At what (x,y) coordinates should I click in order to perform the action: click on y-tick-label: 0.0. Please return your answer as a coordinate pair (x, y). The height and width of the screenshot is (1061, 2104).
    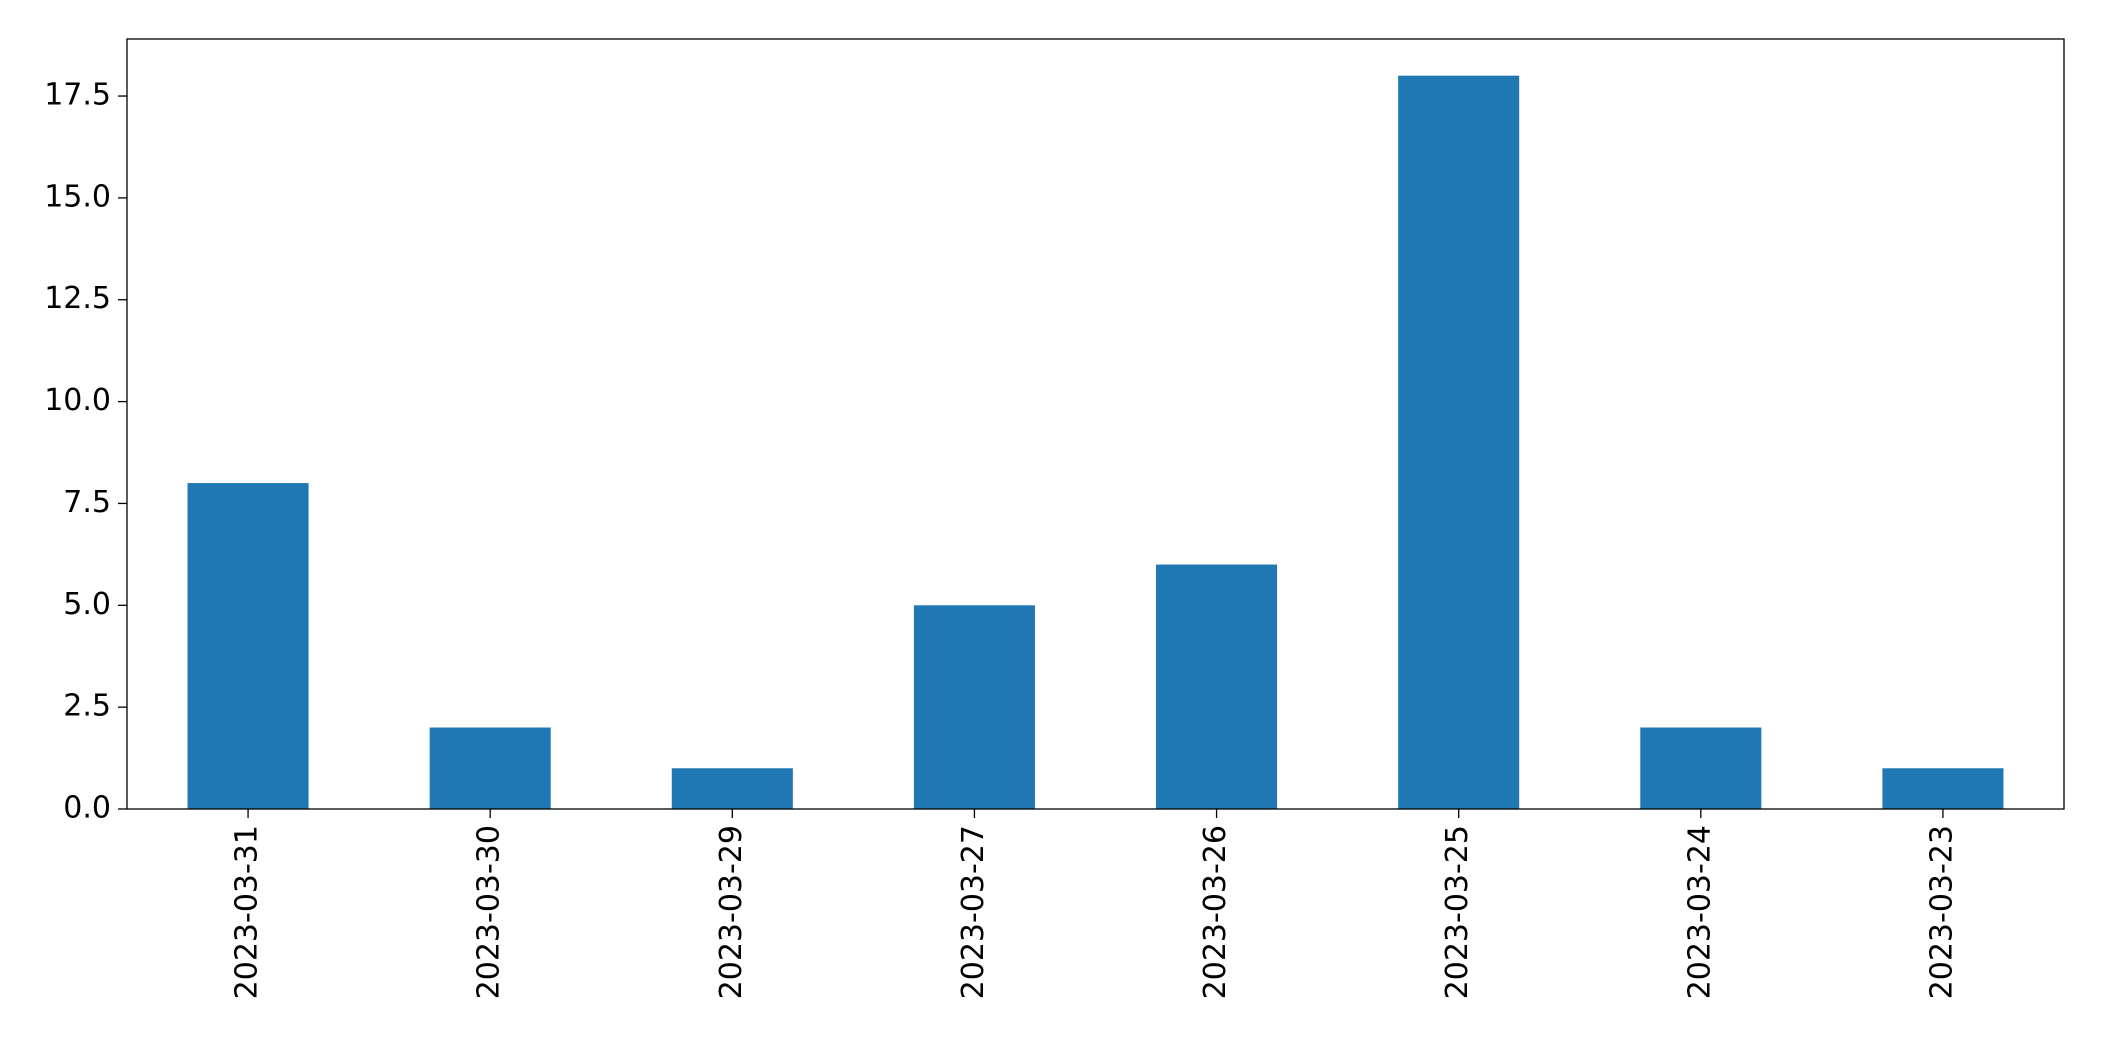
    Looking at the image, I should click on (87, 808).